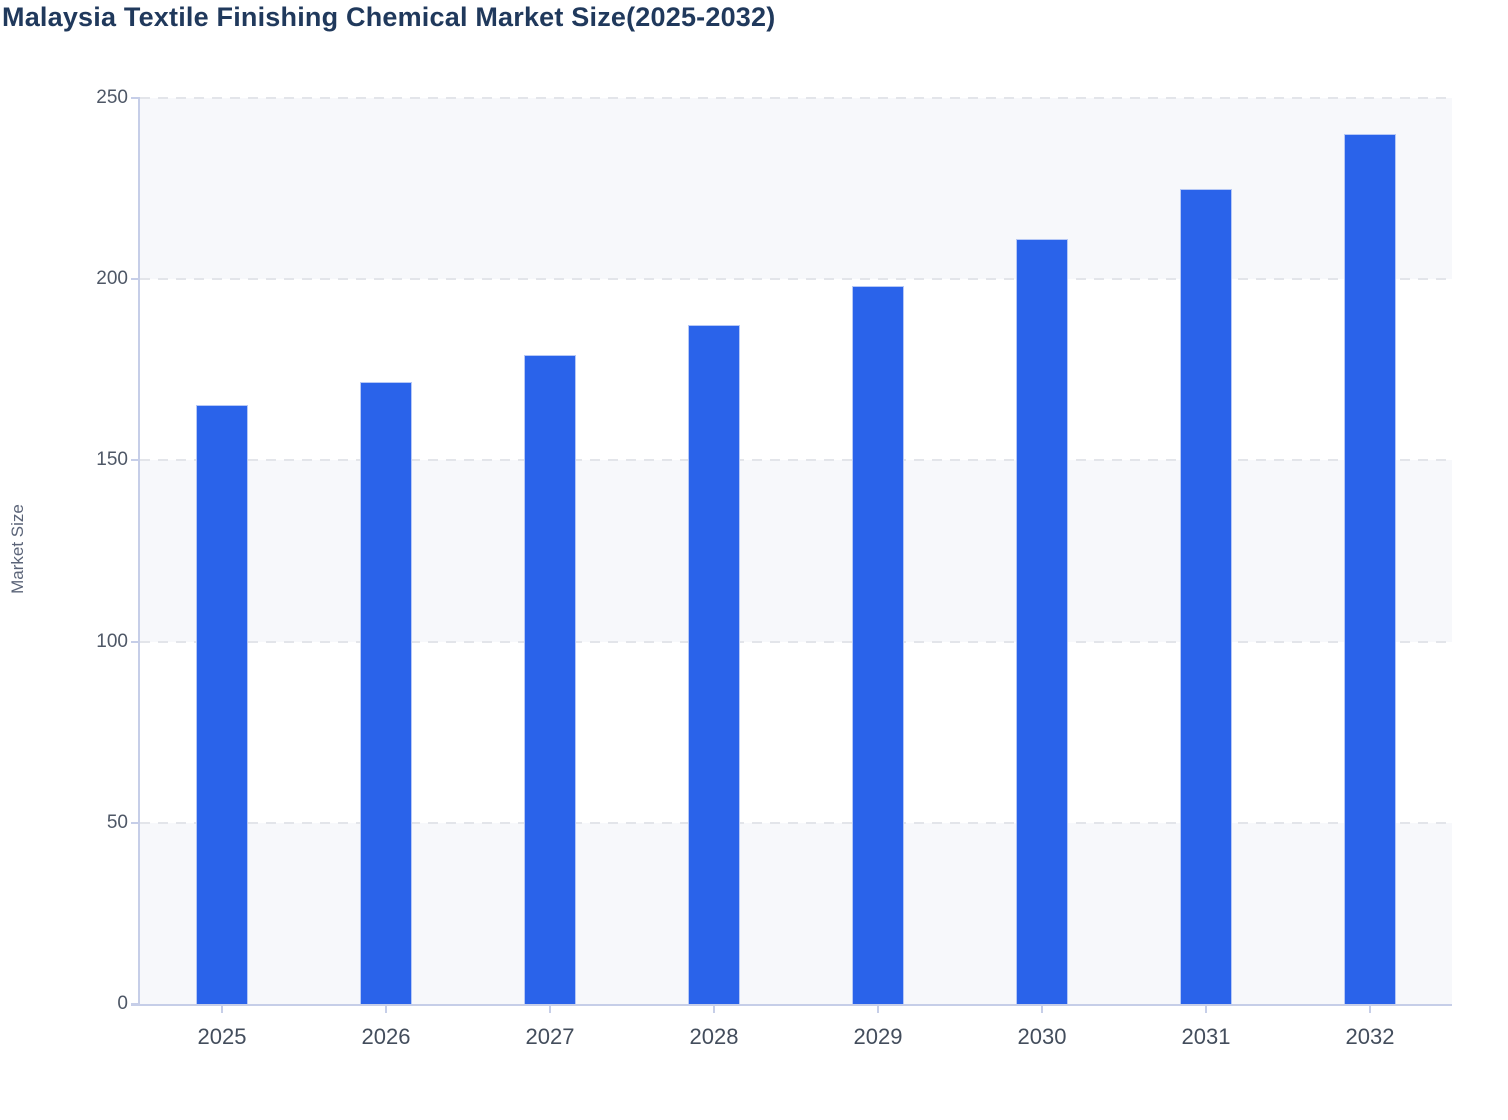 The height and width of the screenshot is (1120, 1508). What do you see at coordinates (1042, 1036) in the screenshot?
I see `x-tick-label: 2030` at bounding box center [1042, 1036].